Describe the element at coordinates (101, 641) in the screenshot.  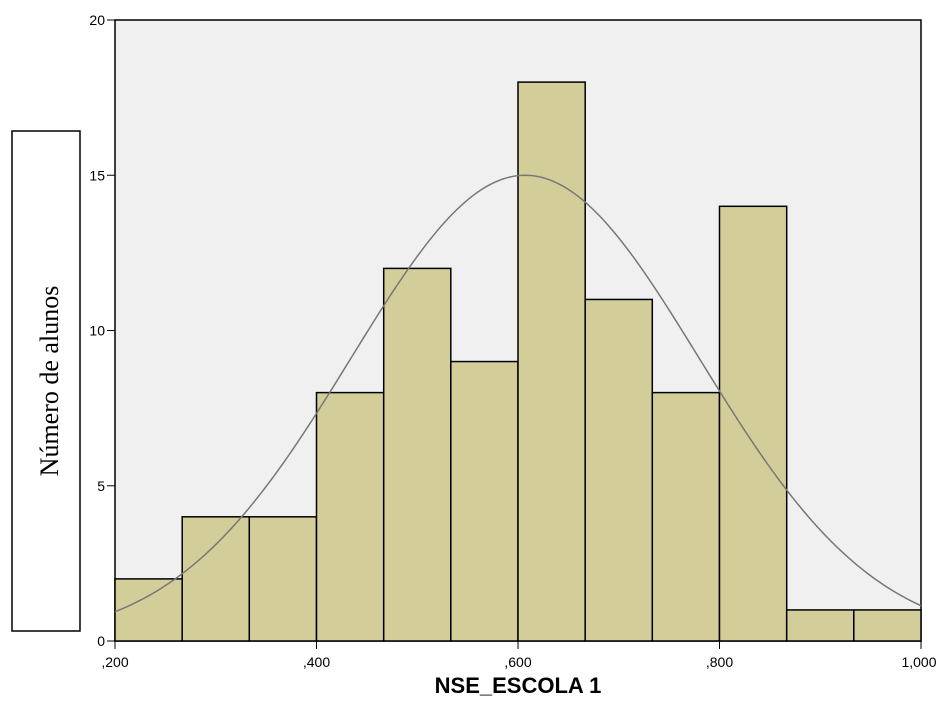
I see `y-tick-label: 0` at that location.